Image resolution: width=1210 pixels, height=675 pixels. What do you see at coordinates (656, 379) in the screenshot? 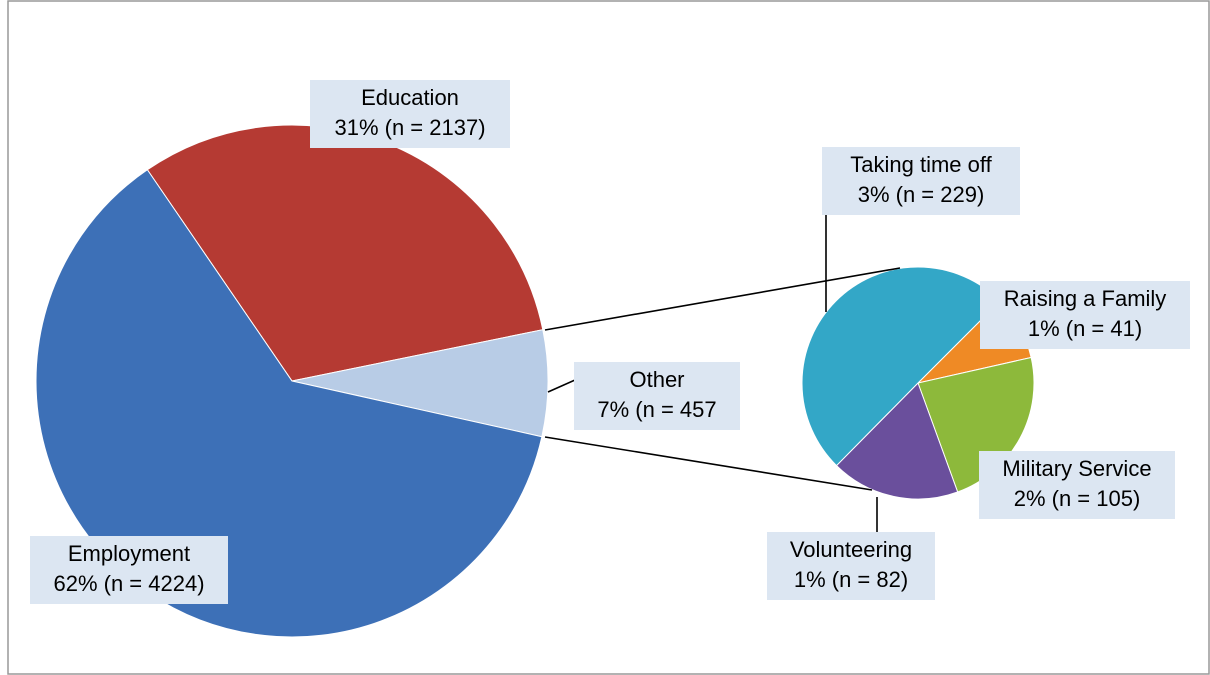
I see `slice-label: Other` at bounding box center [656, 379].